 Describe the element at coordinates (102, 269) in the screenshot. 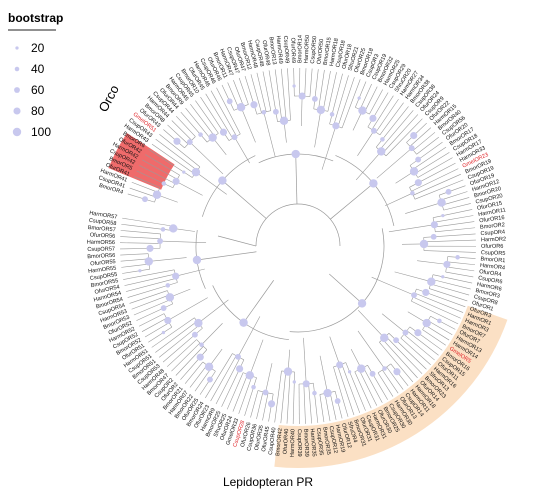

I see `leaf-label: HarmOR55` at that location.